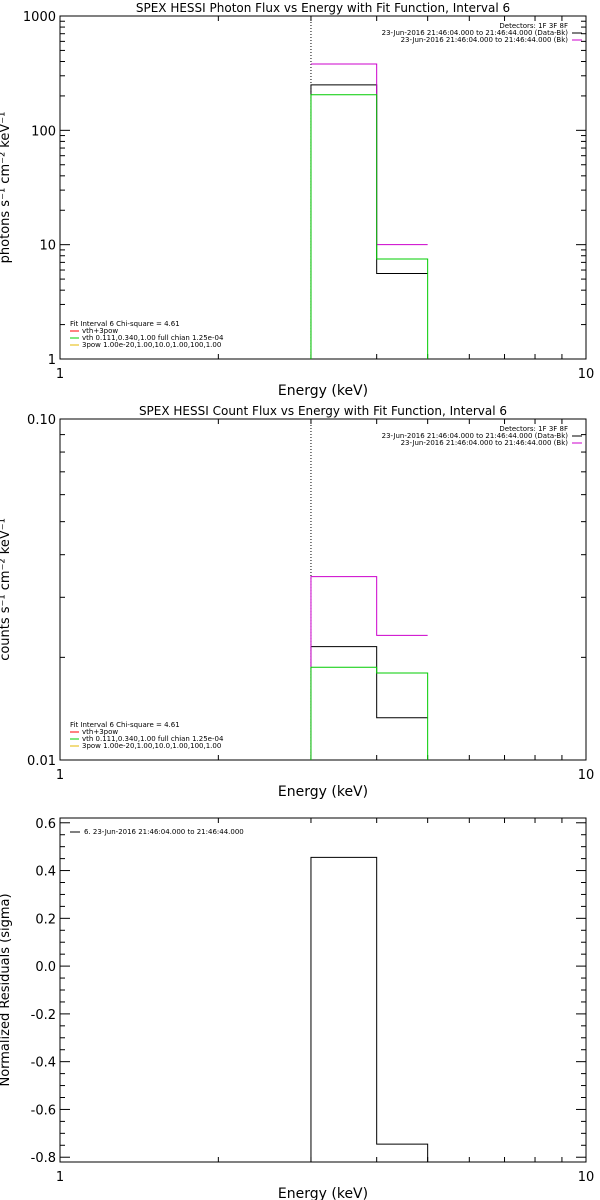 This screenshot has width=600, height=1200. What do you see at coordinates (47, 246) in the screenshot?
I see `y-tick-label: 10` at bounding box center [47, 246].